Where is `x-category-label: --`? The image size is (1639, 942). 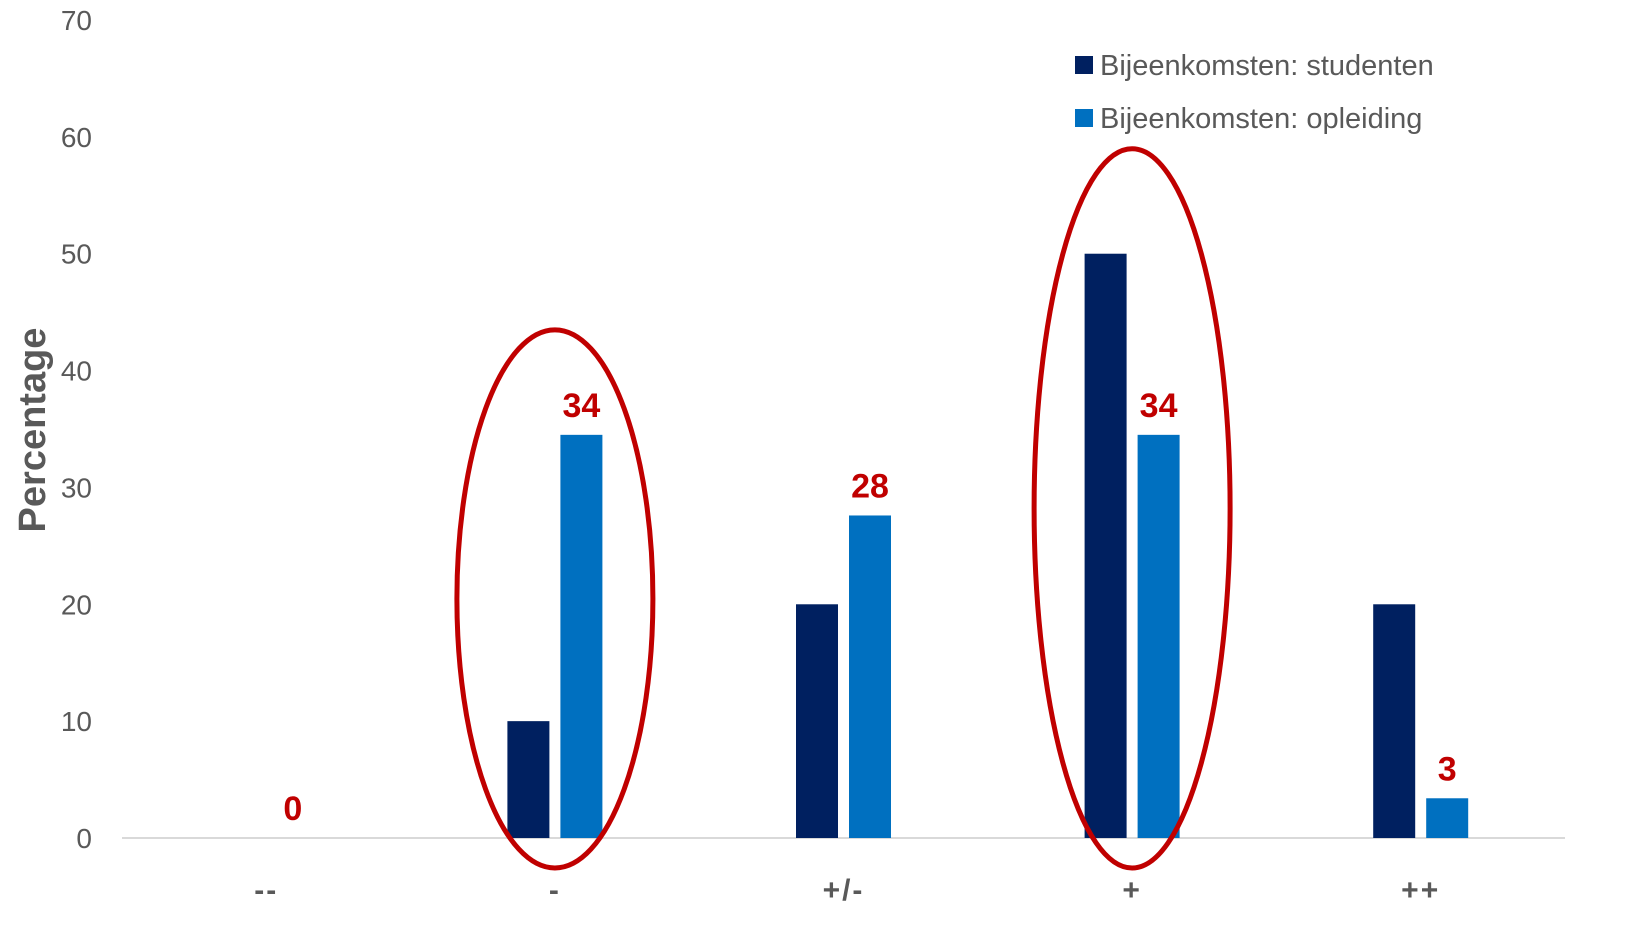 x-category-label: -- is located at coordinates (266, 890).